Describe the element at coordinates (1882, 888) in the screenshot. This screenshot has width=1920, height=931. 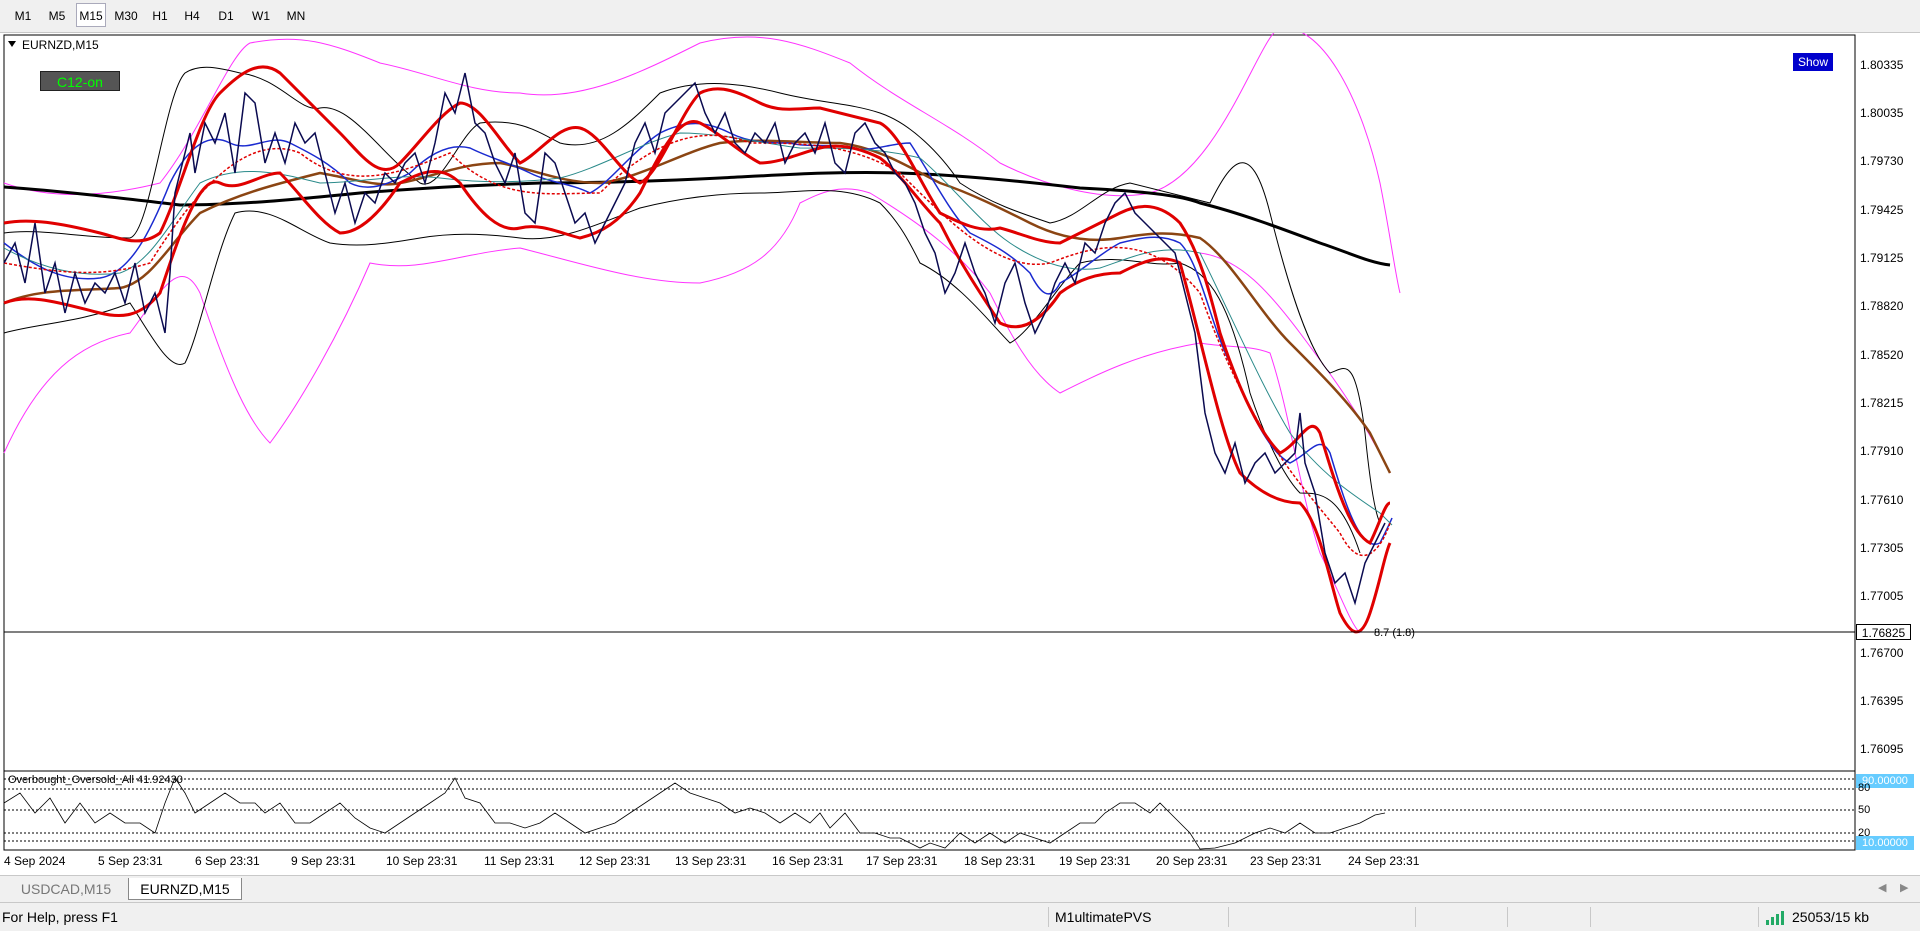
I see `tab-scroll-left-icon: ◀` at that location.